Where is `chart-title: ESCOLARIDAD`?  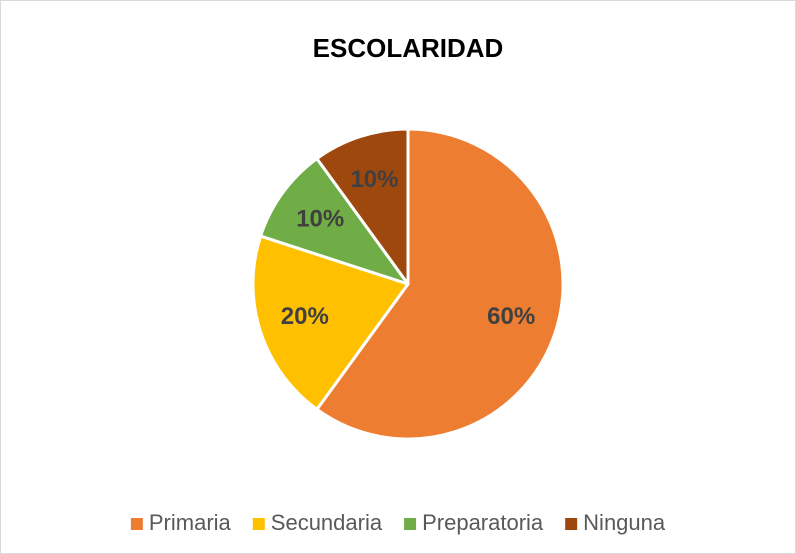
chart-title: ESCOLARIDAD is located at coordinates (408, 48).